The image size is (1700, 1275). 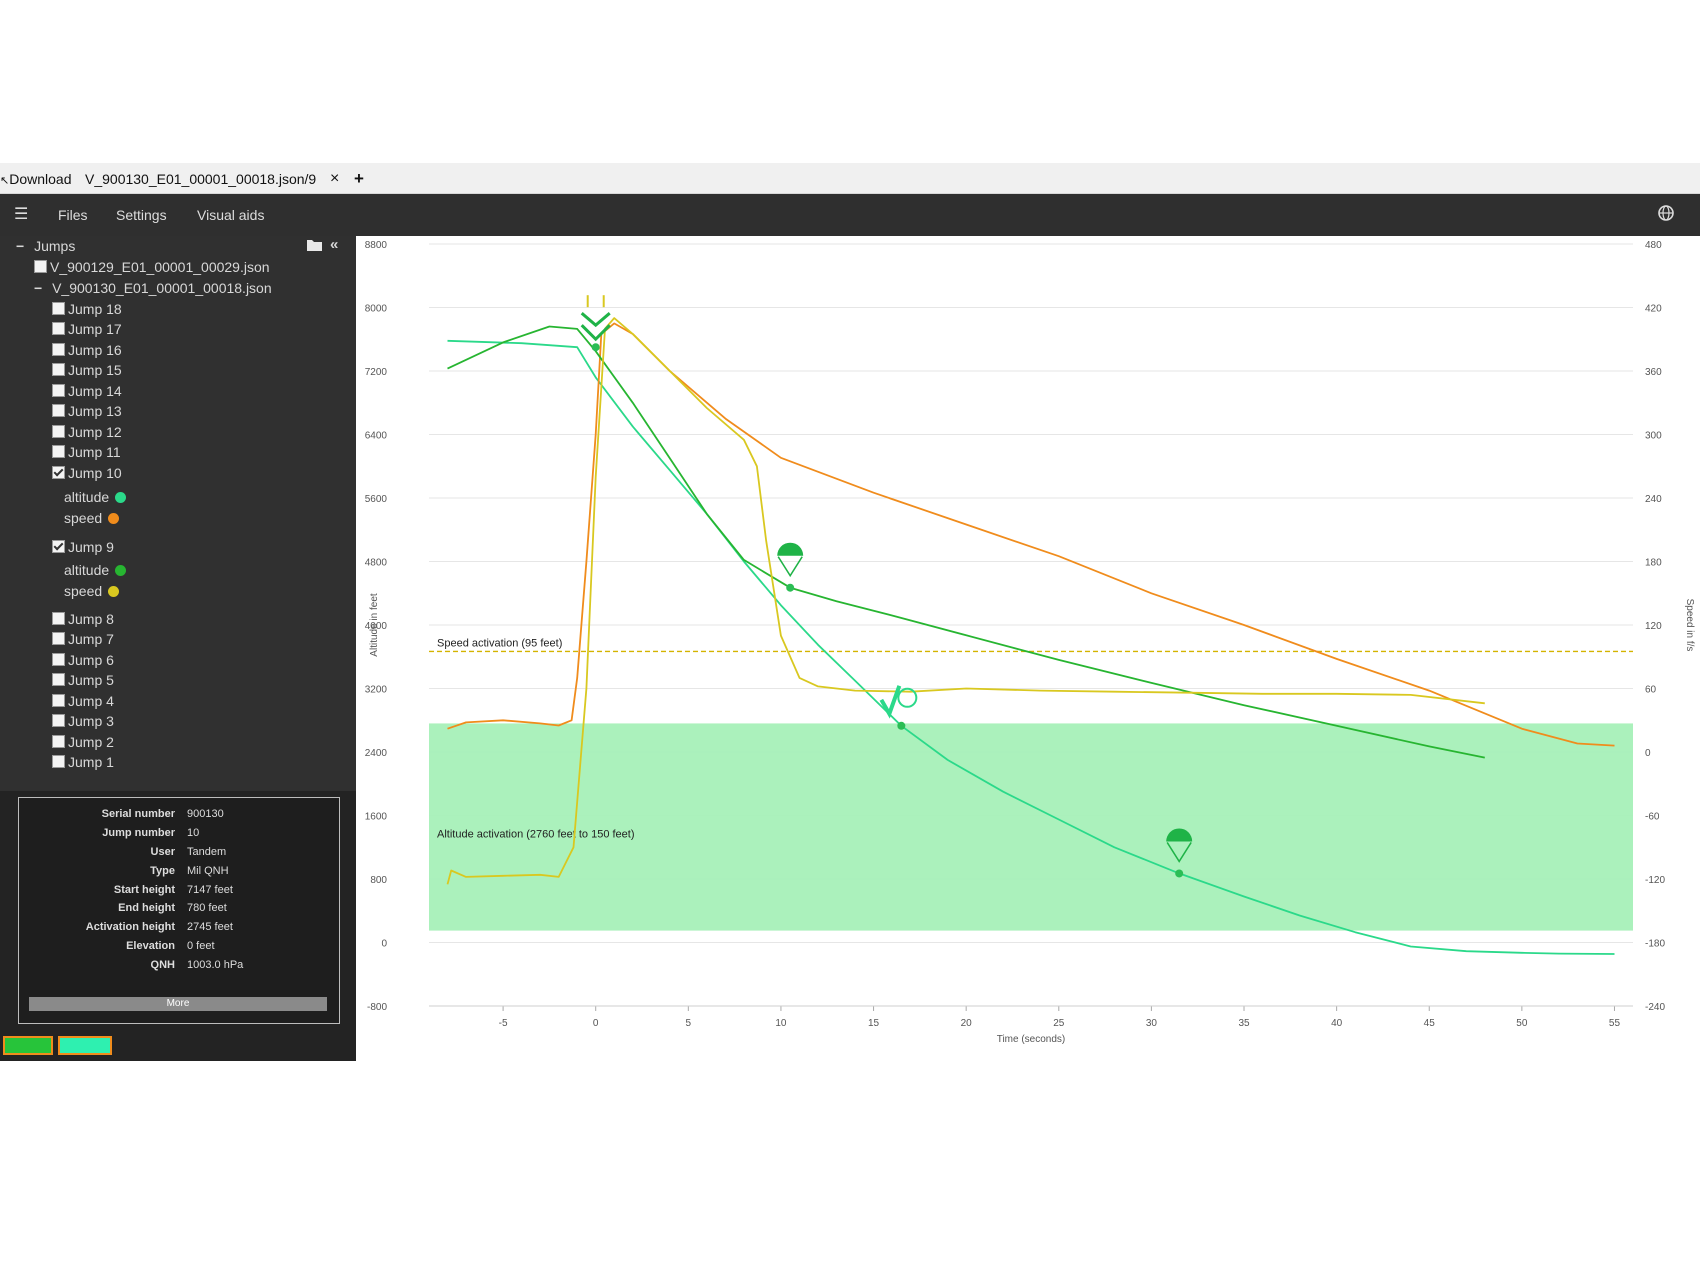 I want to click on tab-download: ↖Download, so click(x=35, y=179).